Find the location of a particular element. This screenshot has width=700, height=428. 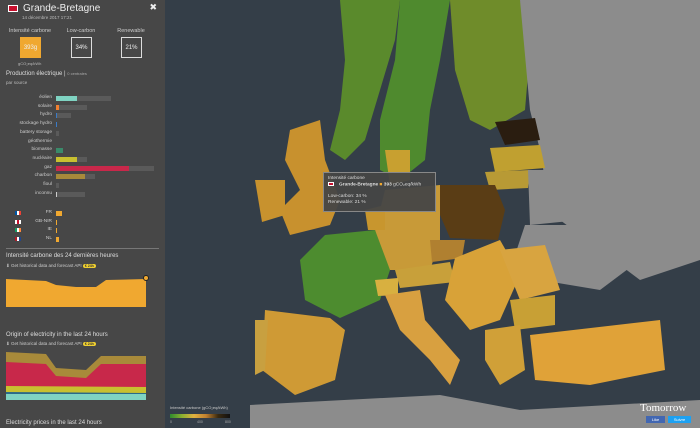

close-icon: ✖ is located at coordinates (153, 7).